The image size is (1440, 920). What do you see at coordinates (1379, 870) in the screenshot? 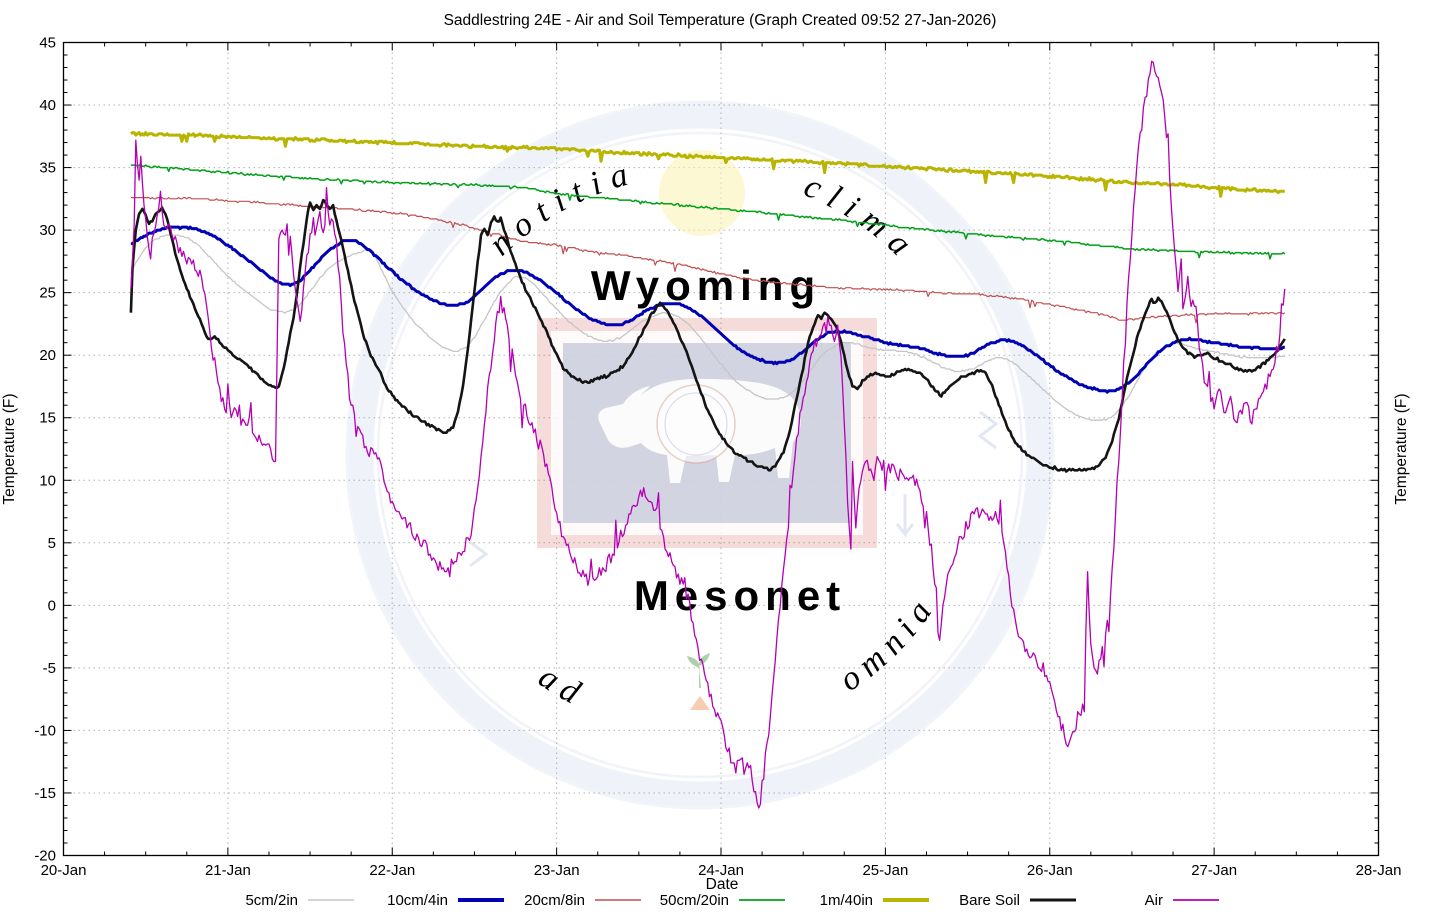
I see `x-tick-label: 28-Jan` at bounding box center [1379, 870].